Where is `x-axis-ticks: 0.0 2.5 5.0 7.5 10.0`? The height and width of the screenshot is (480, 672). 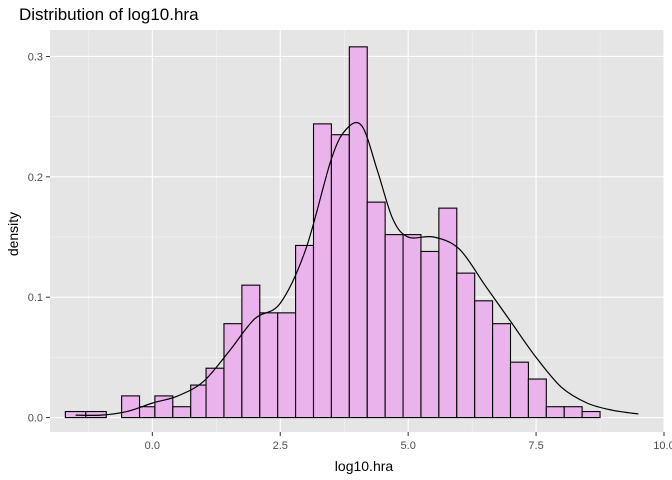
x-axis-ticks: 0.0 2.5 5.0 7.5 10.0 is located at coordinates (408, 442).